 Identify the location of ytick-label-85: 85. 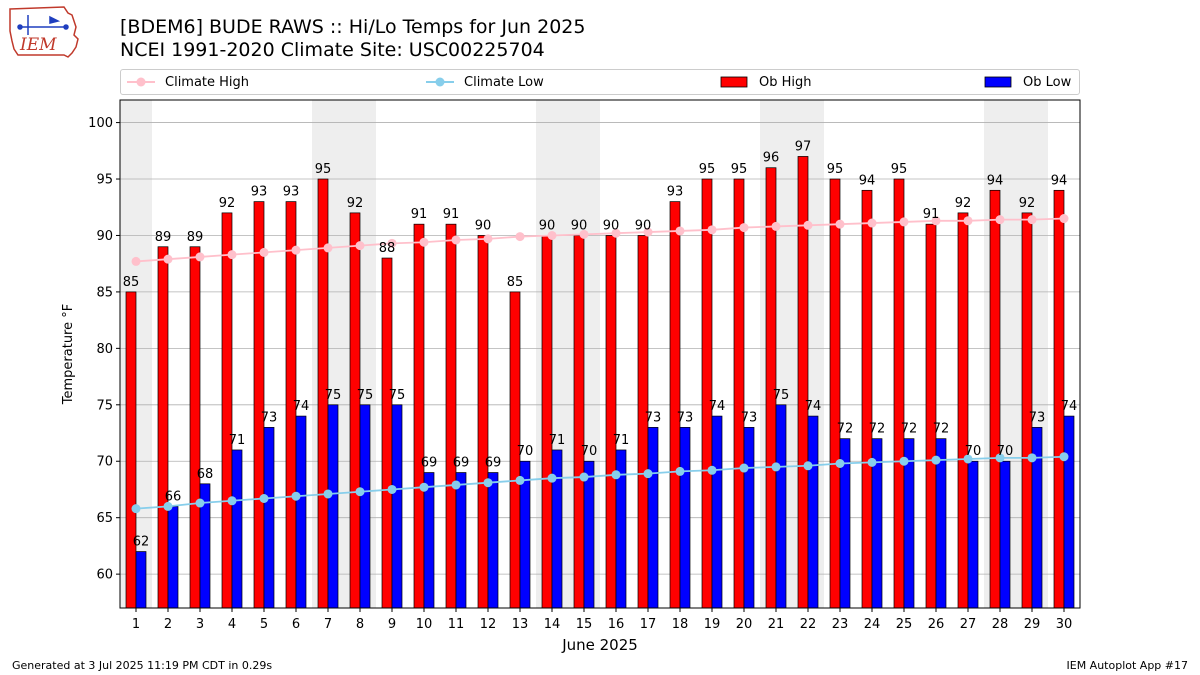
(104, 292).